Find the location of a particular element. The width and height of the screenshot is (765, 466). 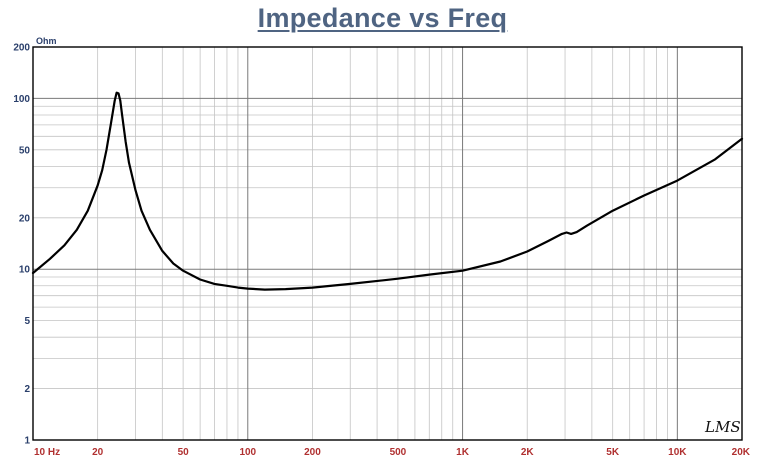

y-tick-label: 10 is located at coordinates (25, 270).